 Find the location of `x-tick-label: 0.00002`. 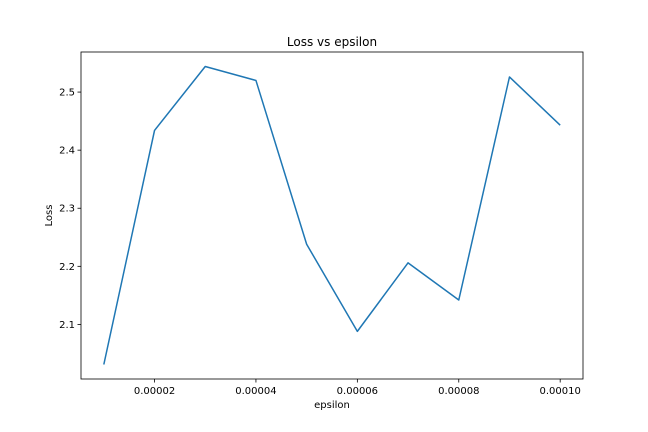

x-tick-label: 0.00002 is located at coordinates (154, 391).